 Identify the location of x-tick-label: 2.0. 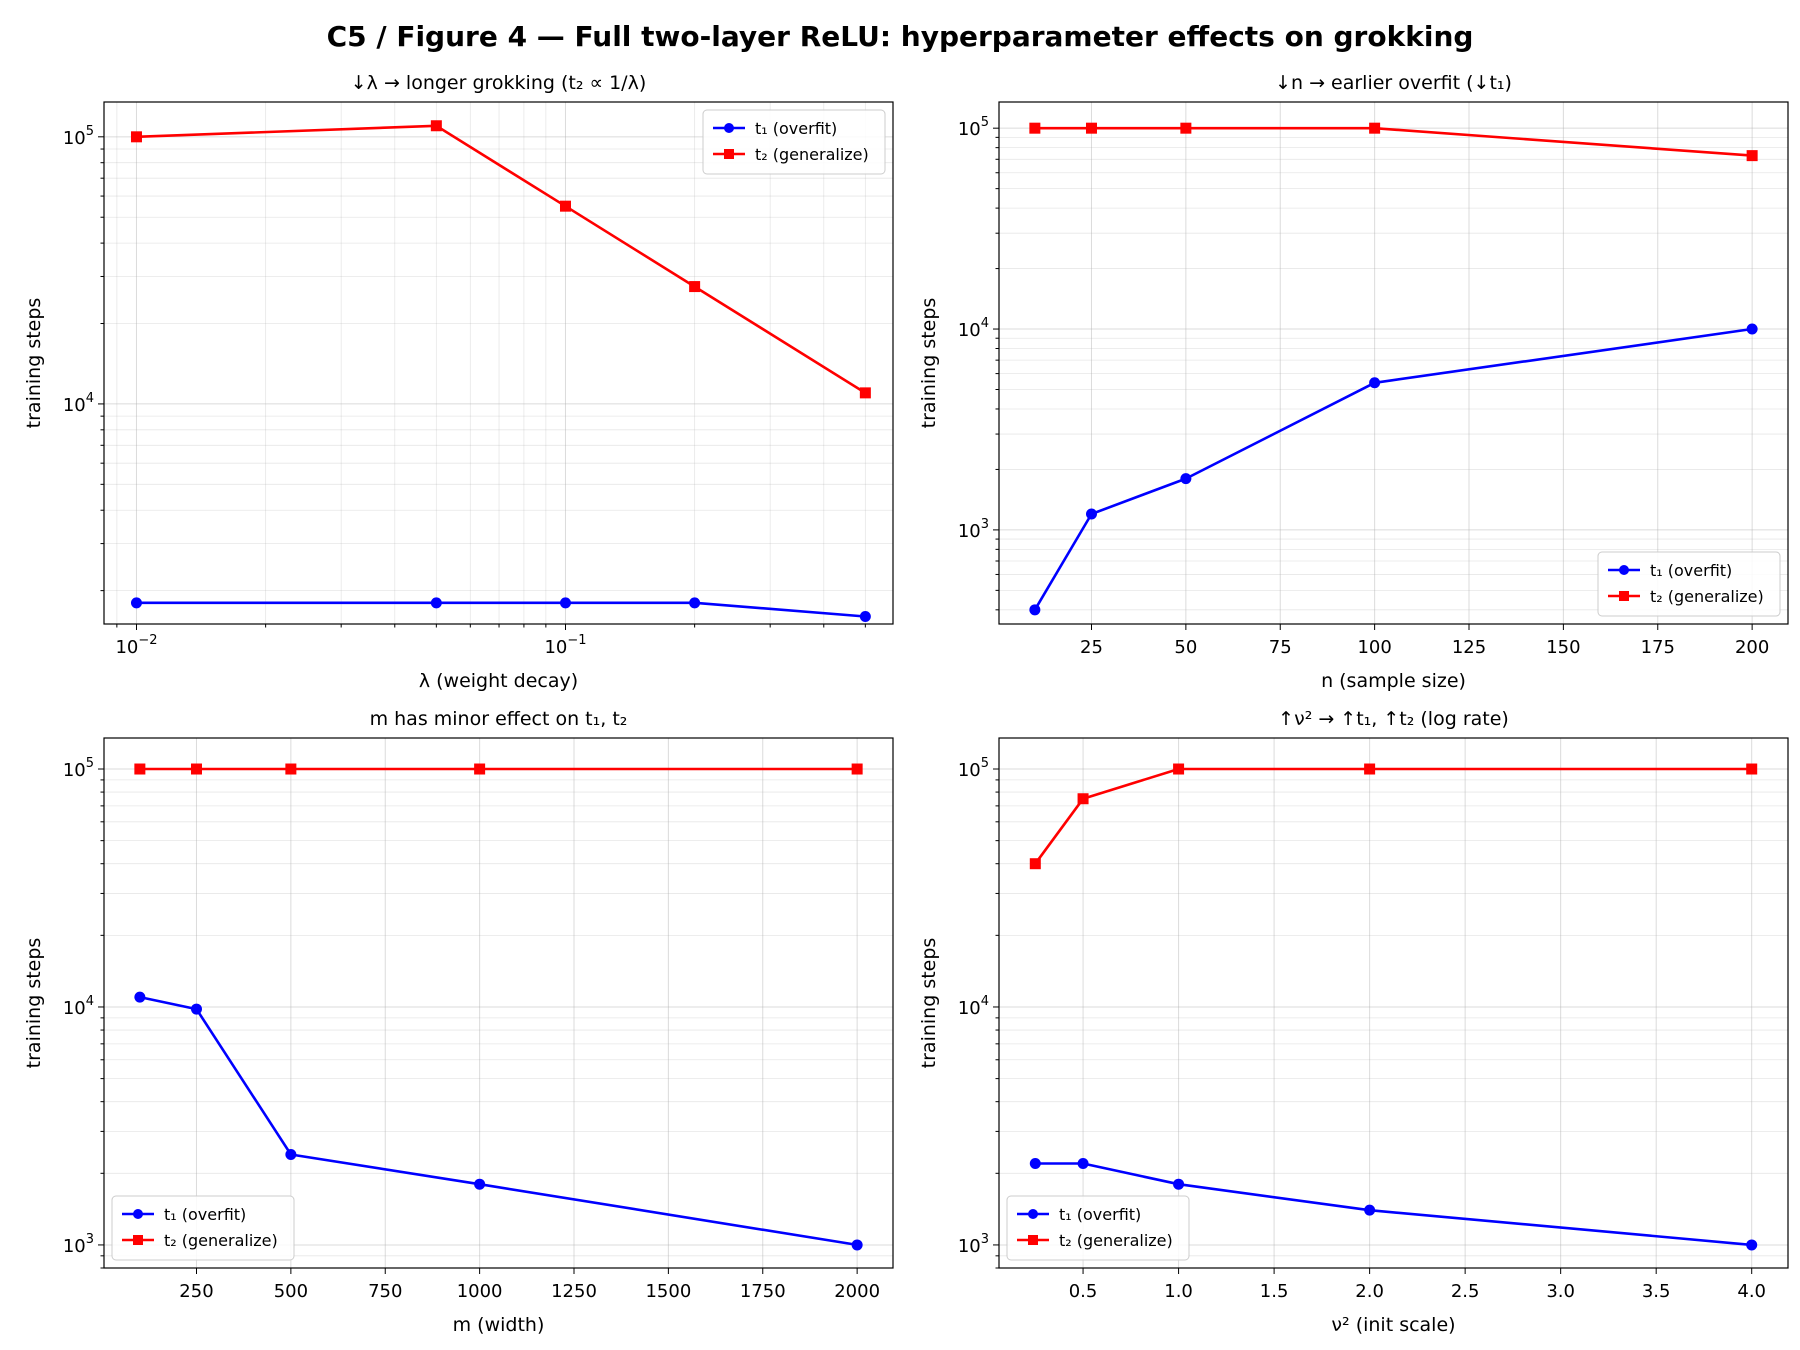
(1369, 1291).